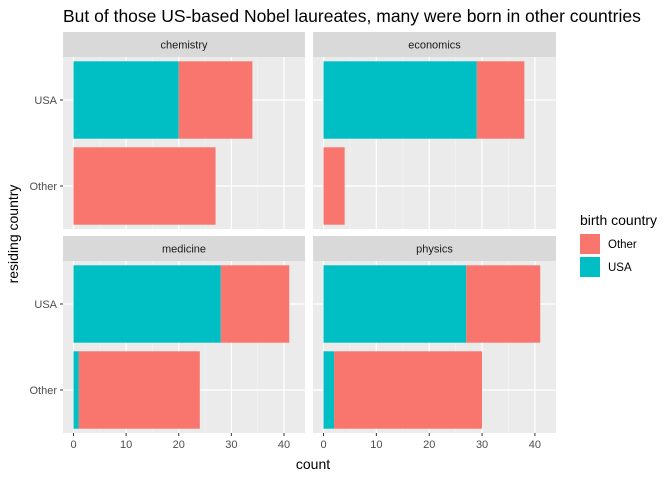 This screenshot has height=480, width=672. What do you see at coordinates (590, 267) in the screenshot?
I see `legend-key-usa` at bounding box center [590, 267].